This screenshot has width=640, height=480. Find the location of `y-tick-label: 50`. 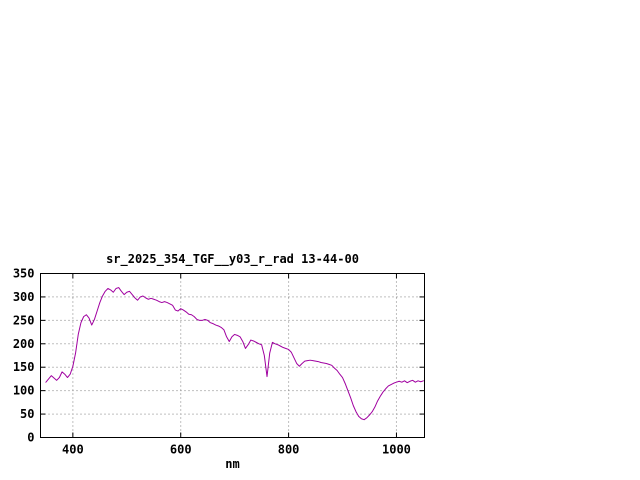

y-tick-label: 50 is located at coordinates (27, 414).